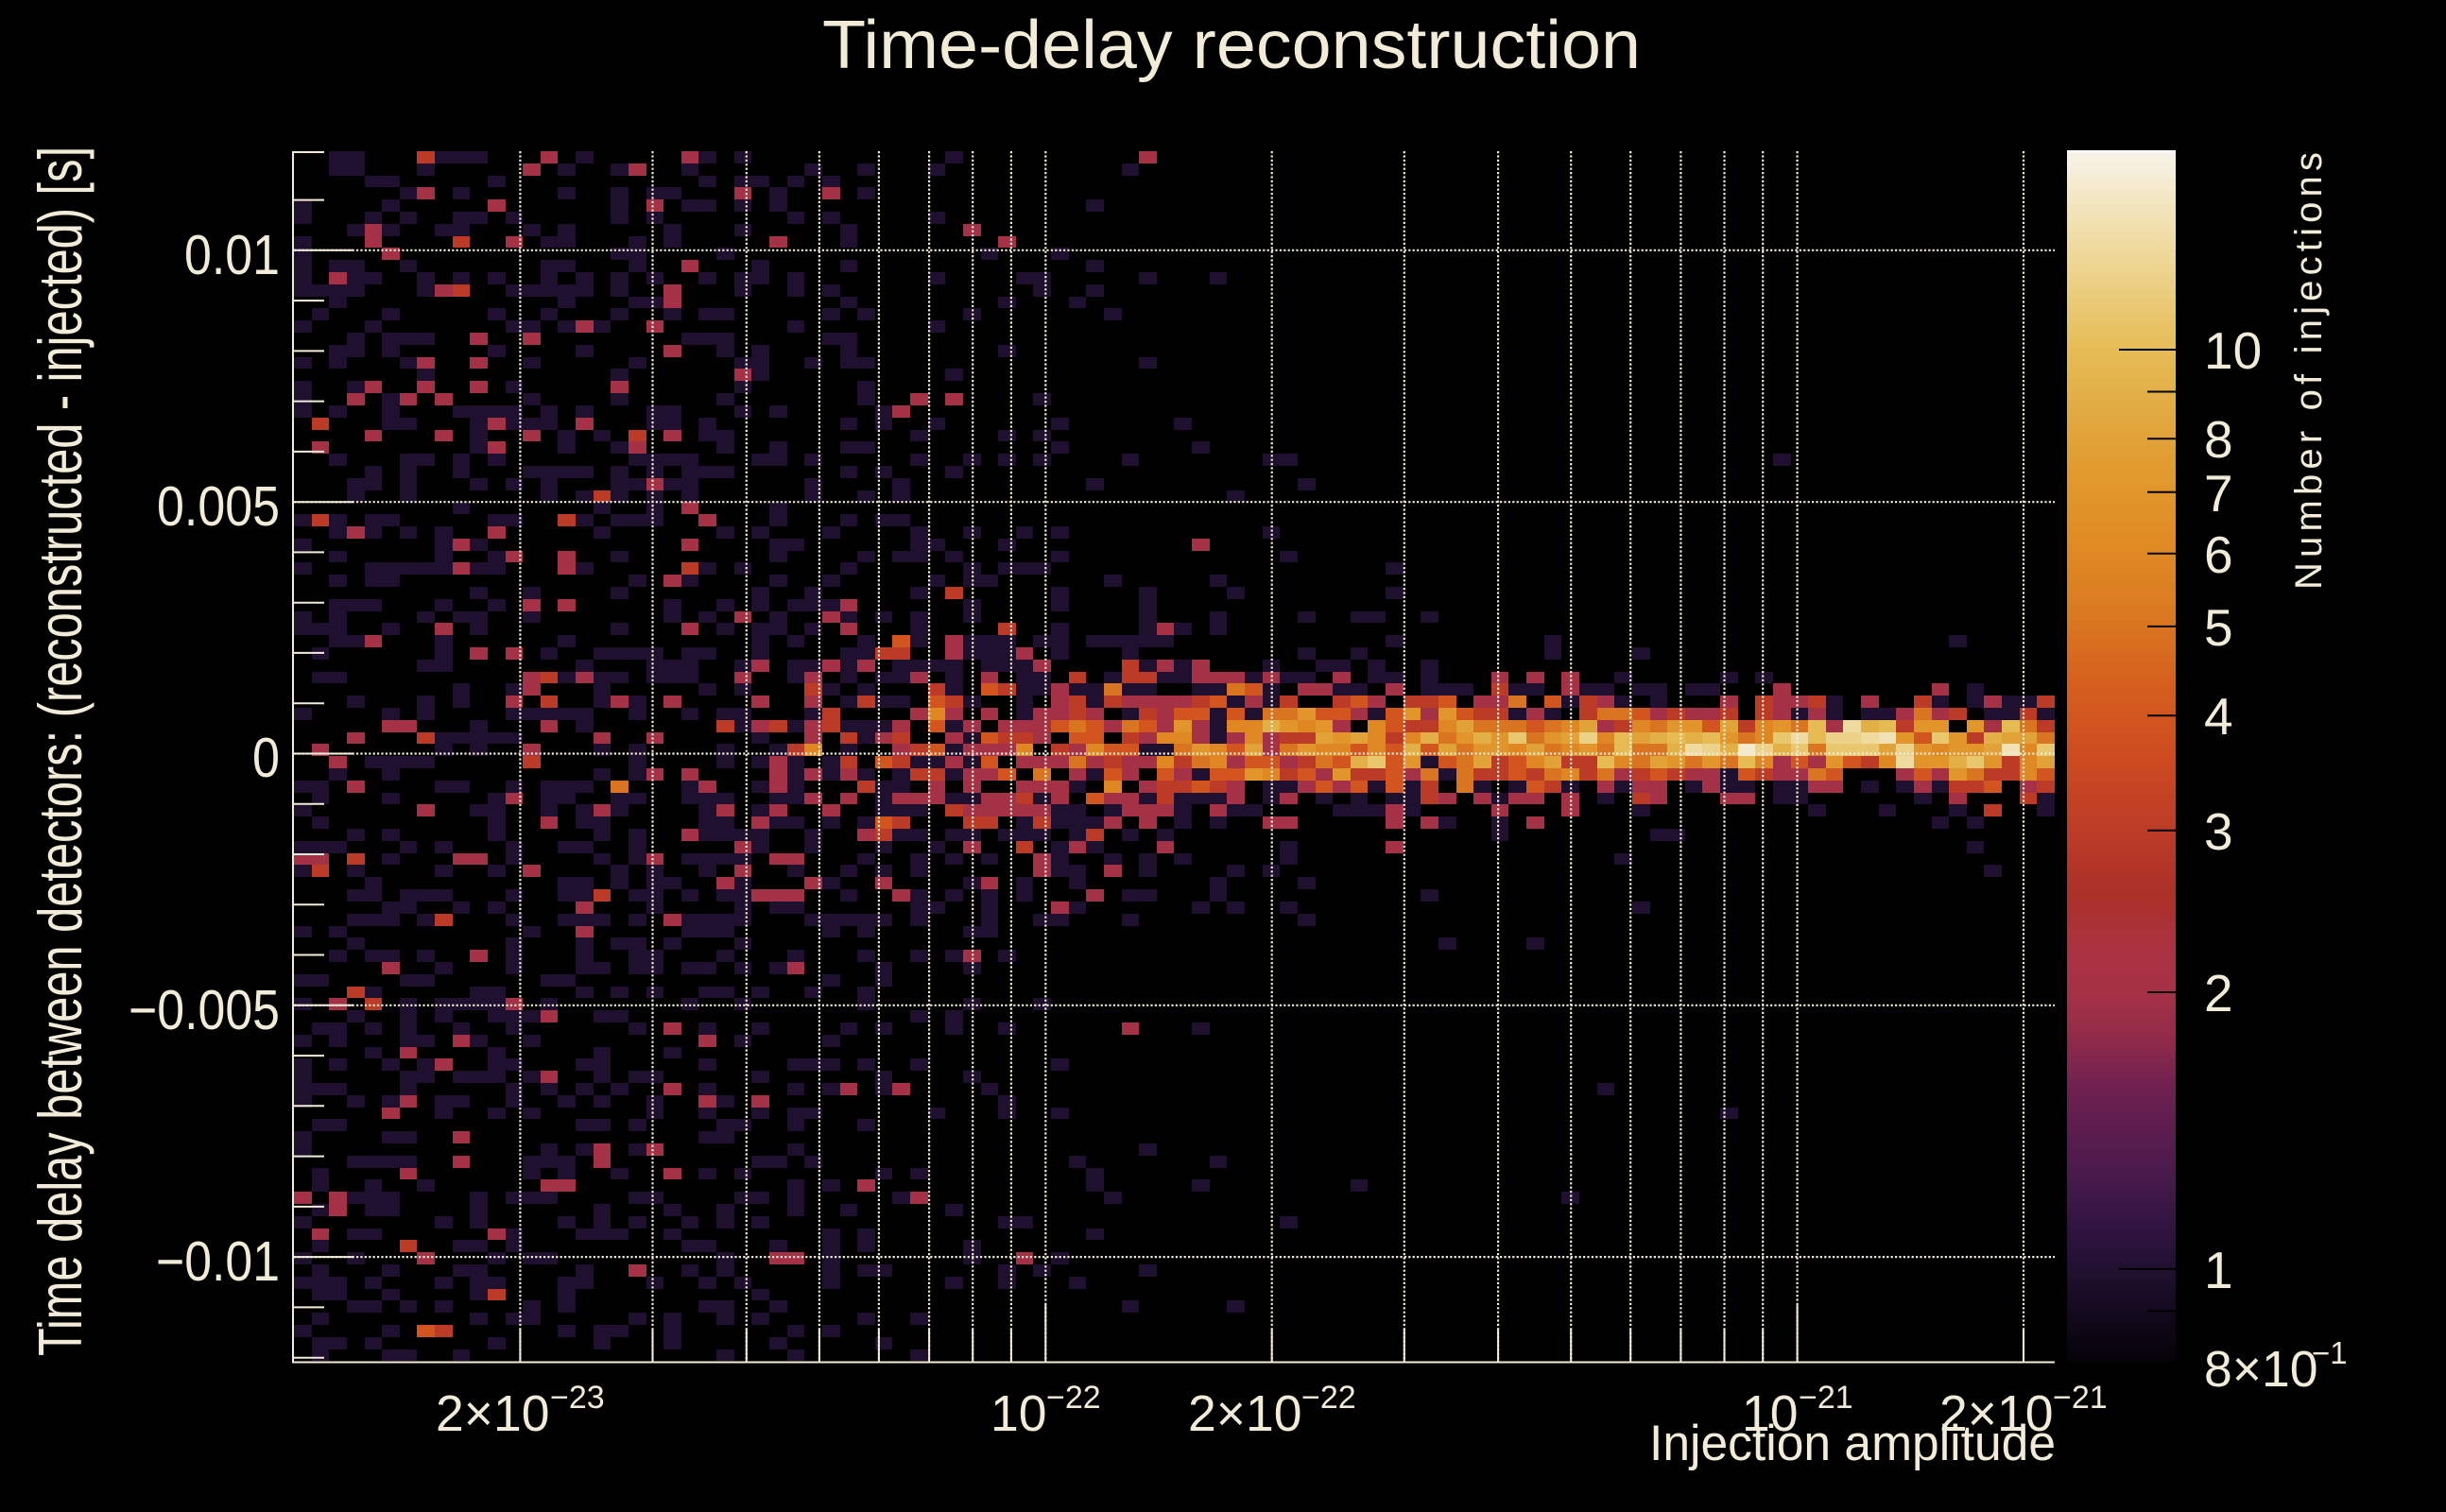 Image resolution: width=2446 pixels, height=1512 pixels. I want to click on svg-text: 8, so click(2218, 439).